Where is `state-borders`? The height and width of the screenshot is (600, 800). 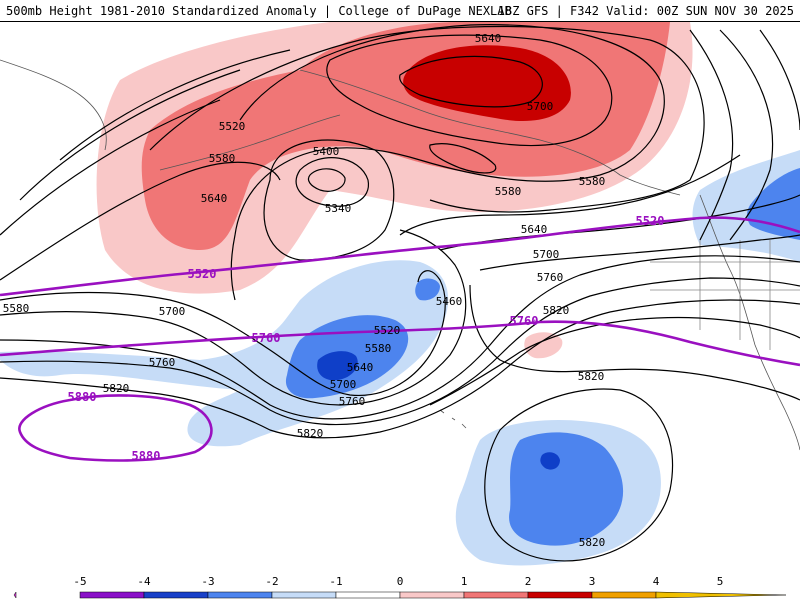 state-borders is located at coordinates (725, 295).